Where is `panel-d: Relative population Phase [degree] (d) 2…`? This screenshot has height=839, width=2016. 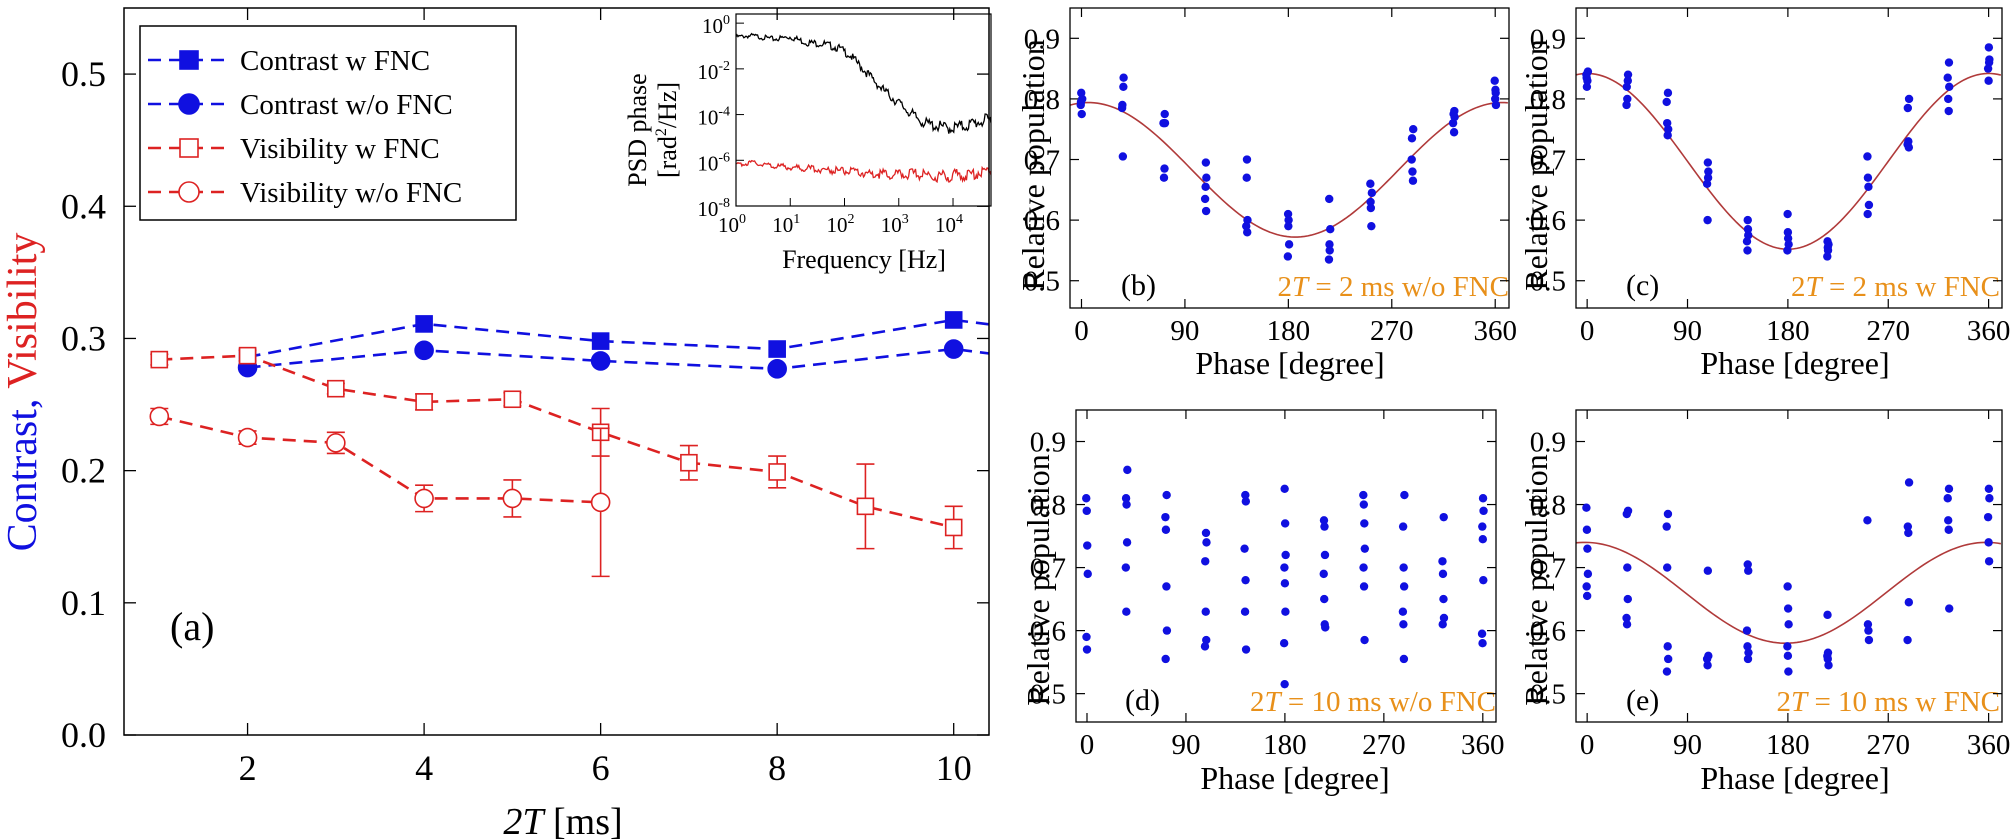 panel-d: Relative population Phase [degree] (d) 2… is located at coordinates (1262, 602).